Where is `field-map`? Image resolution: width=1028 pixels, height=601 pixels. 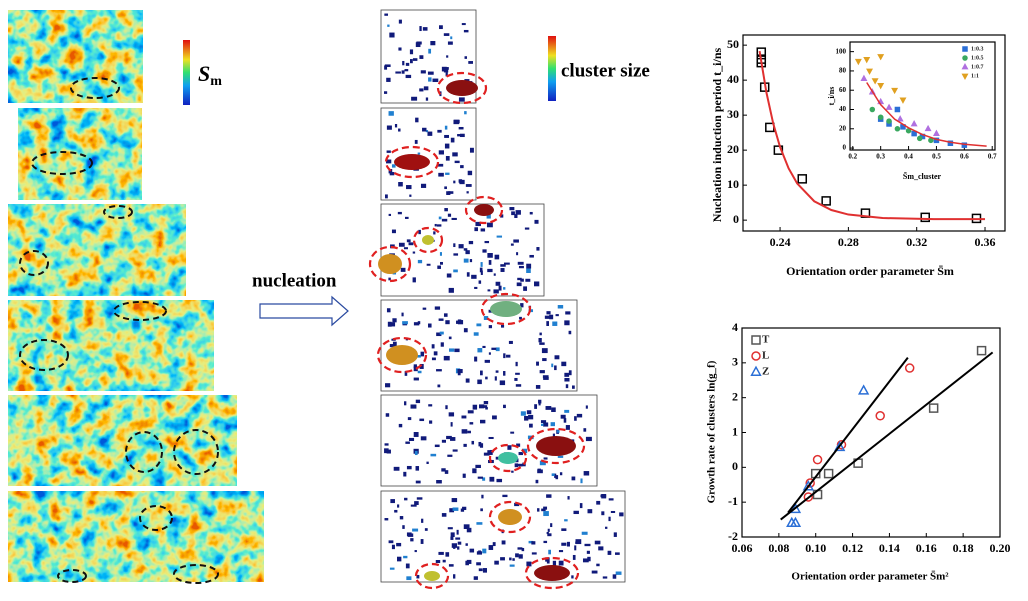 field-map is located at coordinates (122, 440).